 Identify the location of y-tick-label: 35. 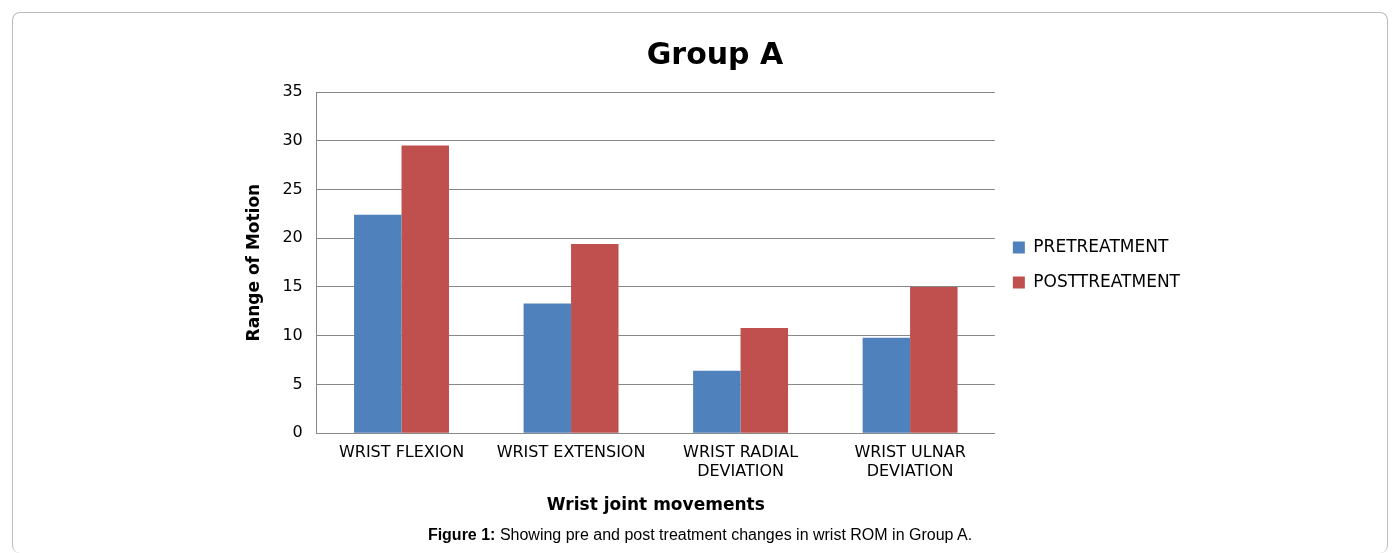
(292, 91).